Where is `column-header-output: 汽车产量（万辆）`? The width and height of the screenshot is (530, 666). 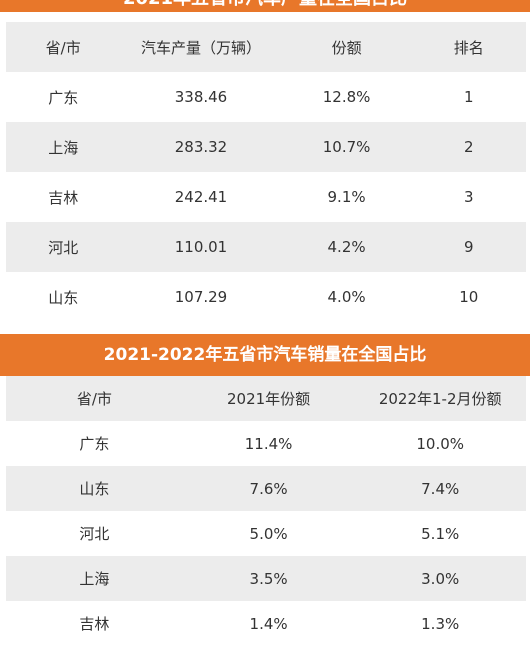
column-header-output: 汽车产量（万辆） is located at coordinates (201, 47).